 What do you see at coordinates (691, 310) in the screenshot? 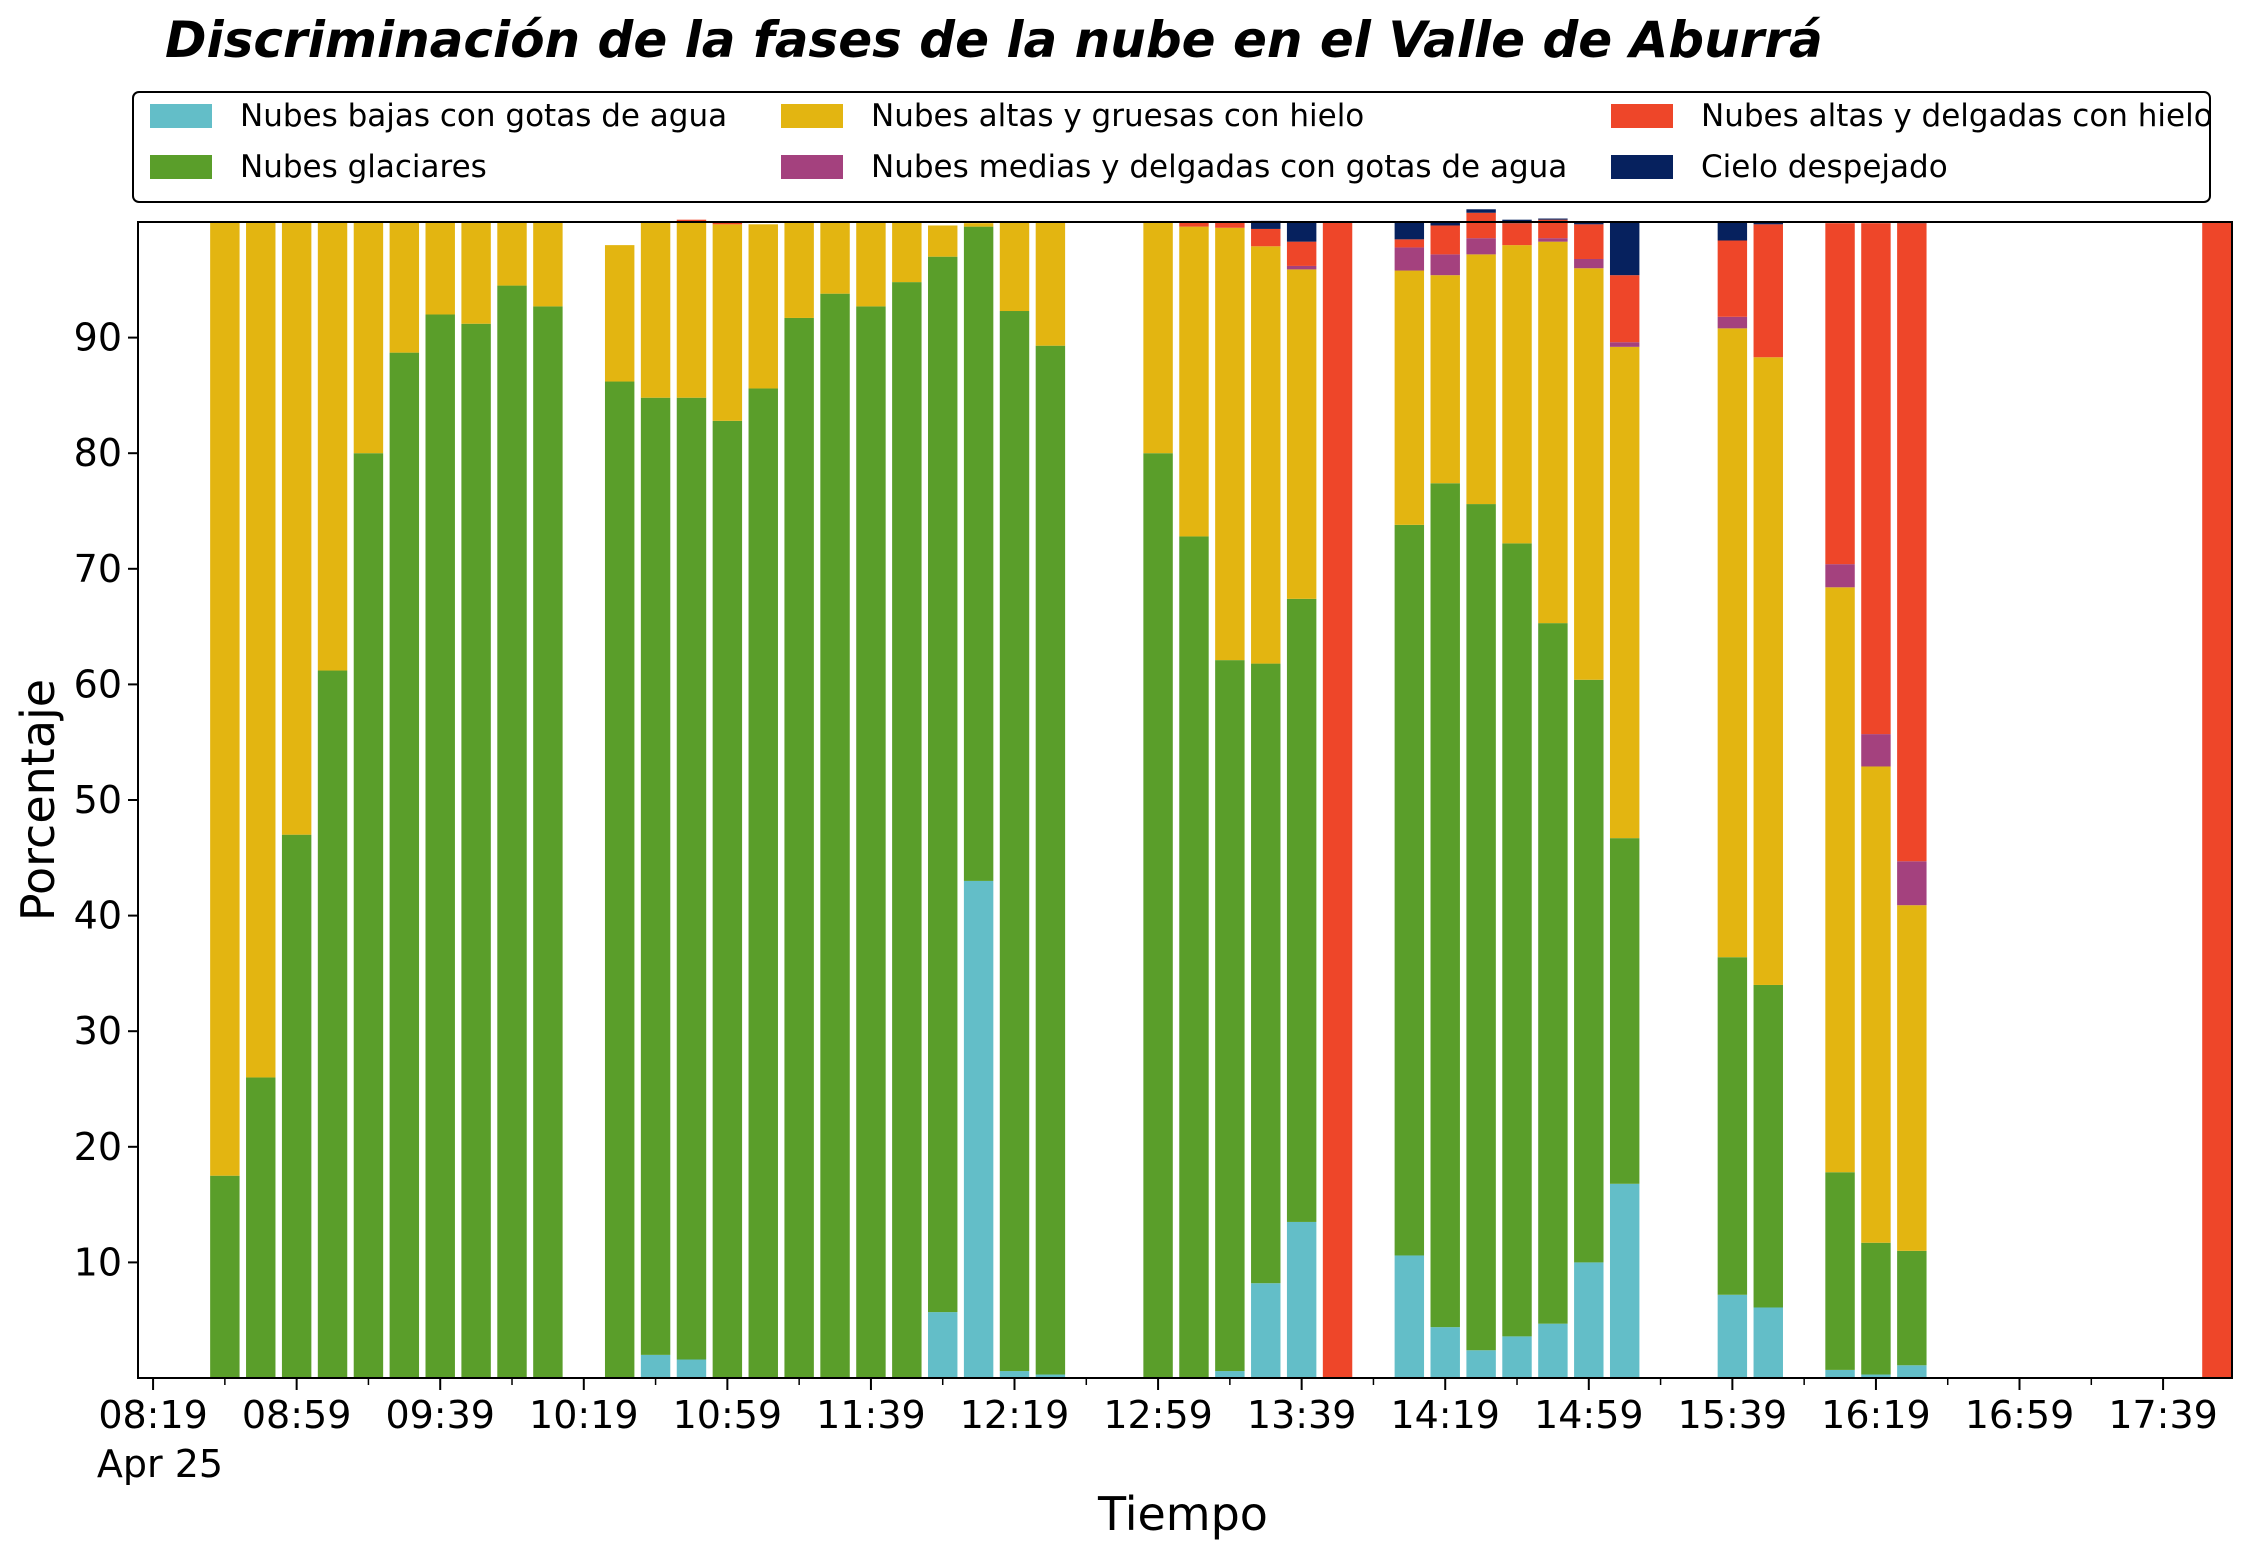
I see `bar-segment-1049-s2` at bounding box center [691, 310].